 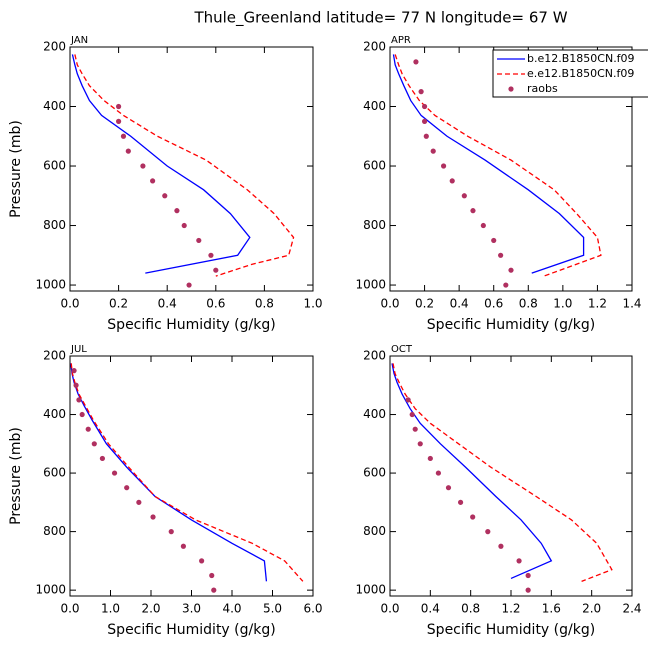 What do you see at coordinates (551, 609) in the screenshot?
I see `x-tick-label: 1.6` at bounding box center [551, 609].